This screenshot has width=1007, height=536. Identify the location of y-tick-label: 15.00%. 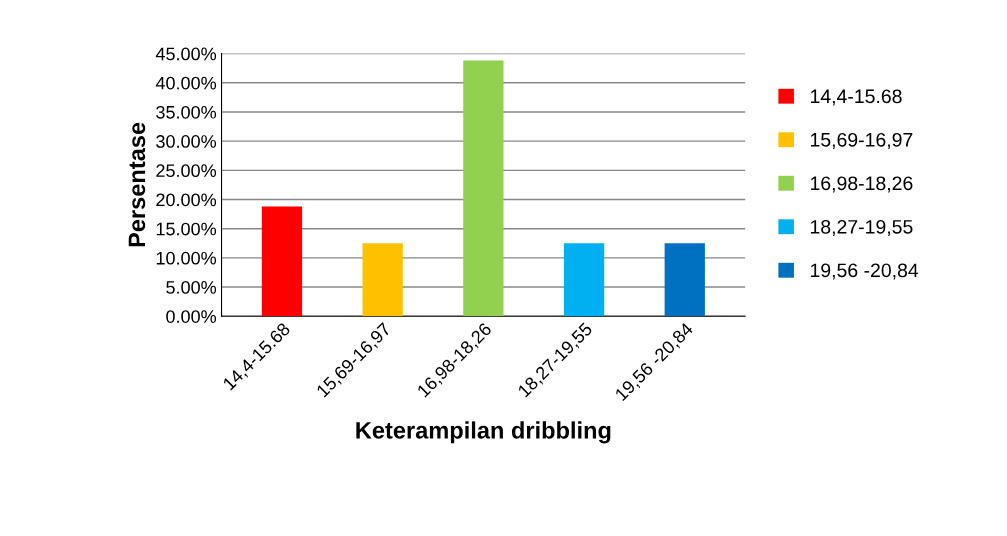
(186, 229).